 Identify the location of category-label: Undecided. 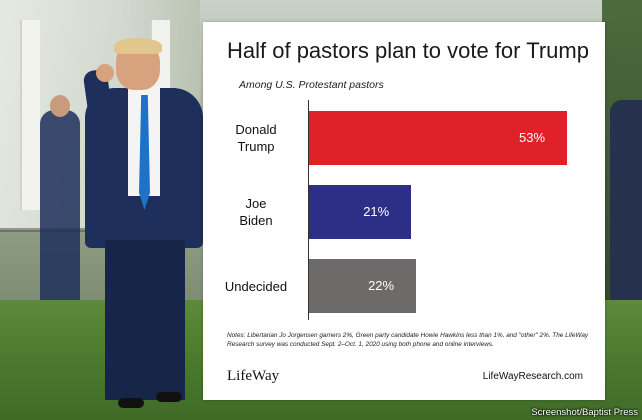
(256, 286).